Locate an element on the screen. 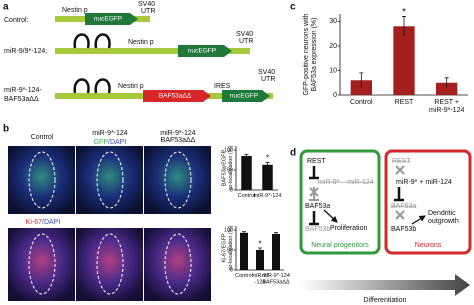 This screenshot has width=474, height=305. label: co-localization (%) is located at coordinates (231, 247).